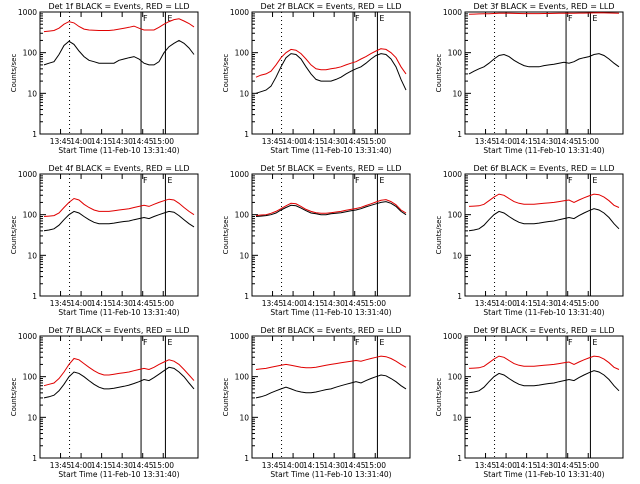  What do you see at coordinates (118, 6) in the screenshot?
I see `panel-title: Det 1f BLACK = Events, RED = LLD` at bounding box center [118, 6].